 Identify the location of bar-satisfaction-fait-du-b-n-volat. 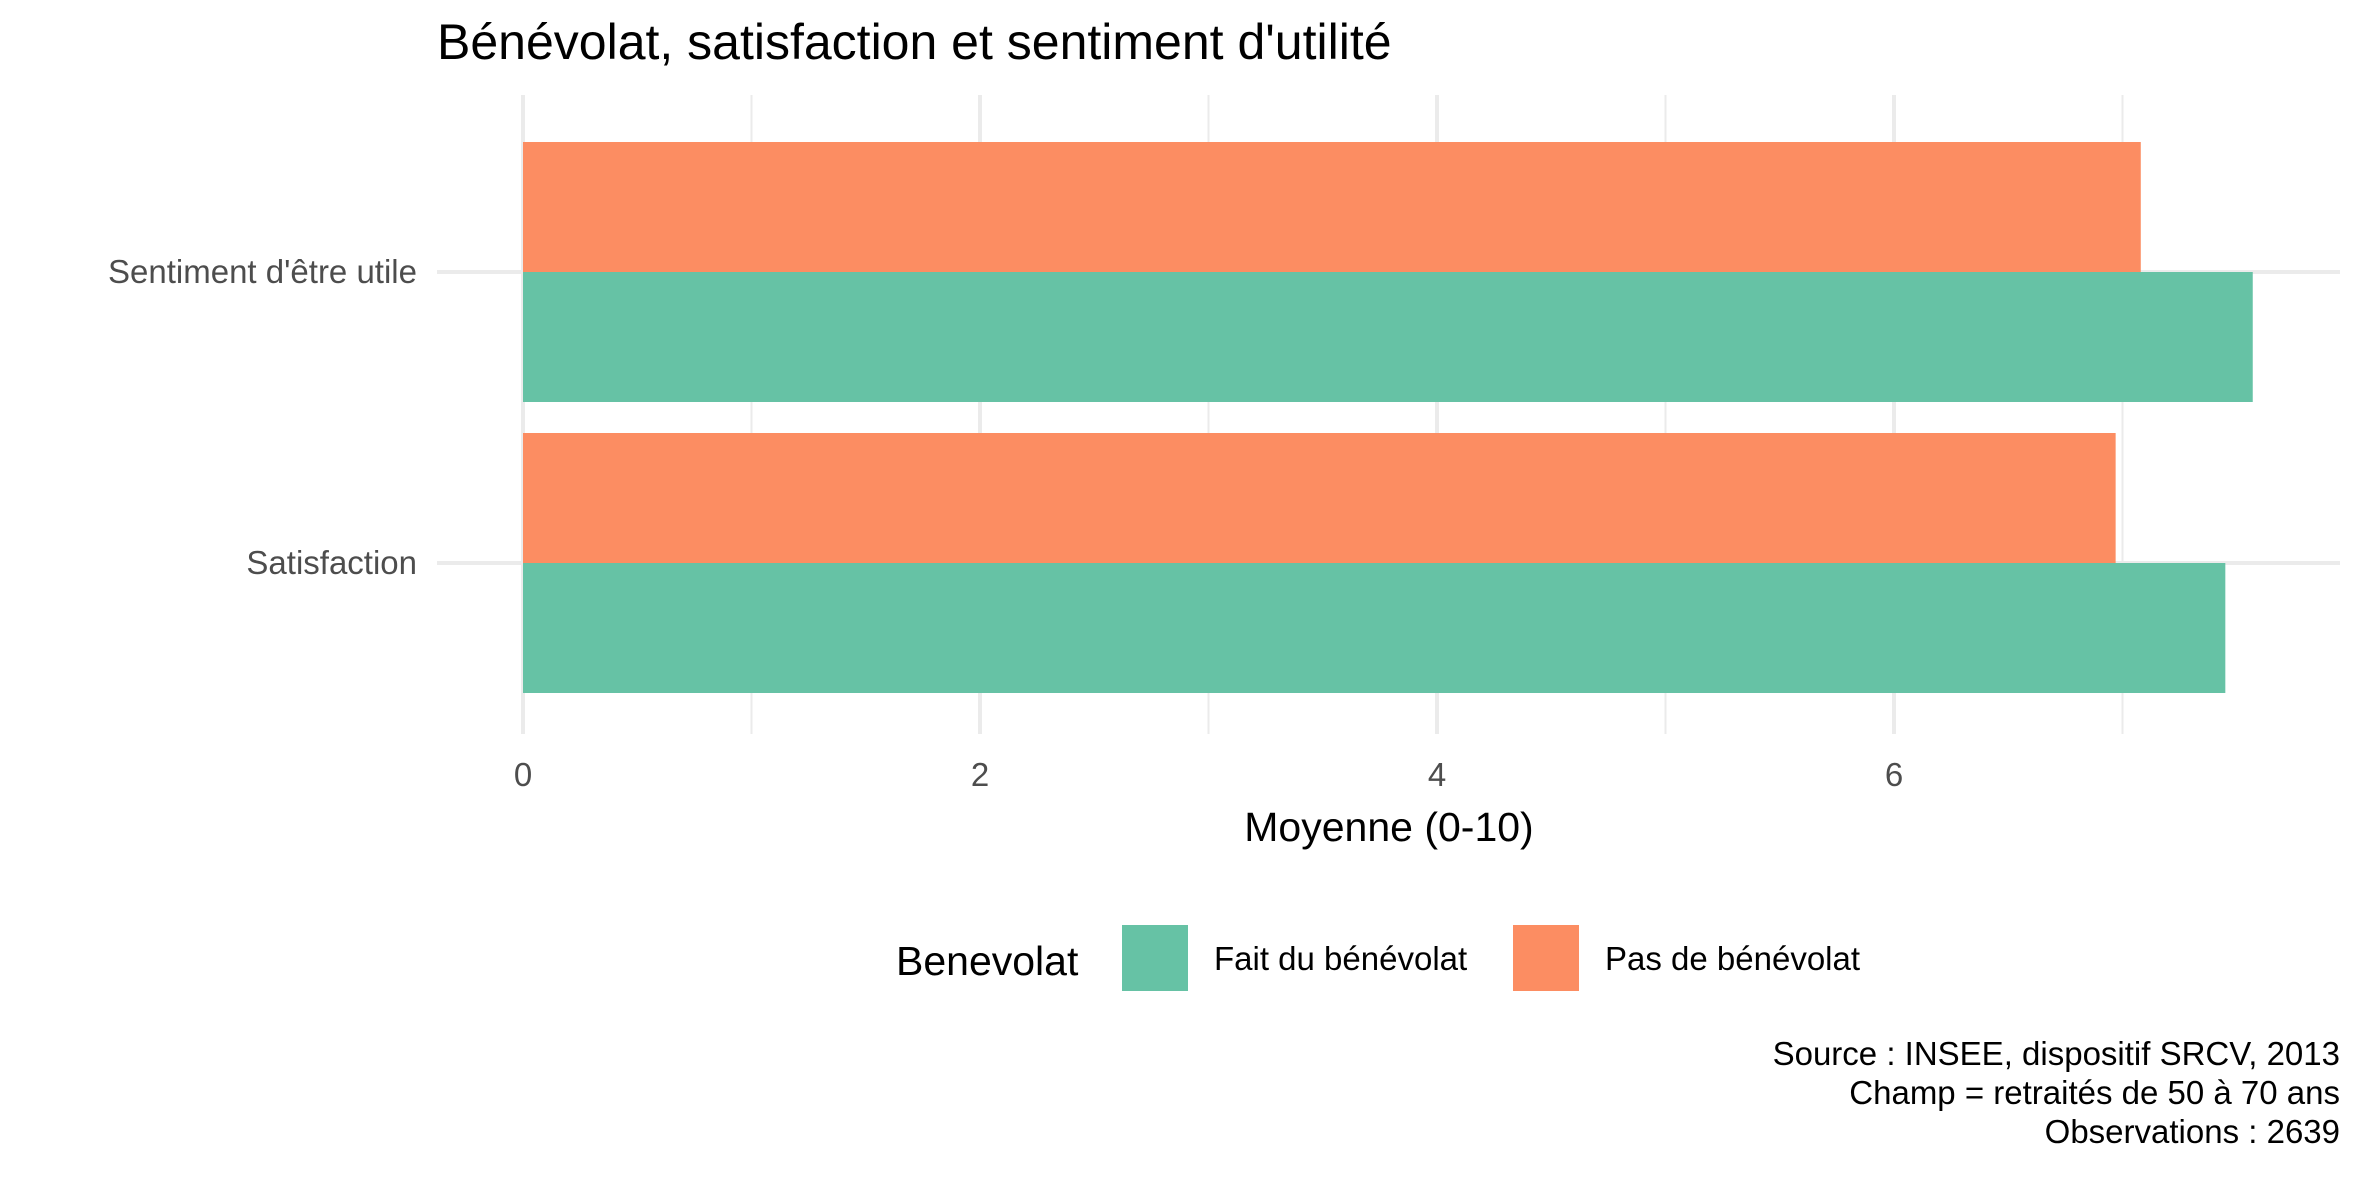
(1374, 628).